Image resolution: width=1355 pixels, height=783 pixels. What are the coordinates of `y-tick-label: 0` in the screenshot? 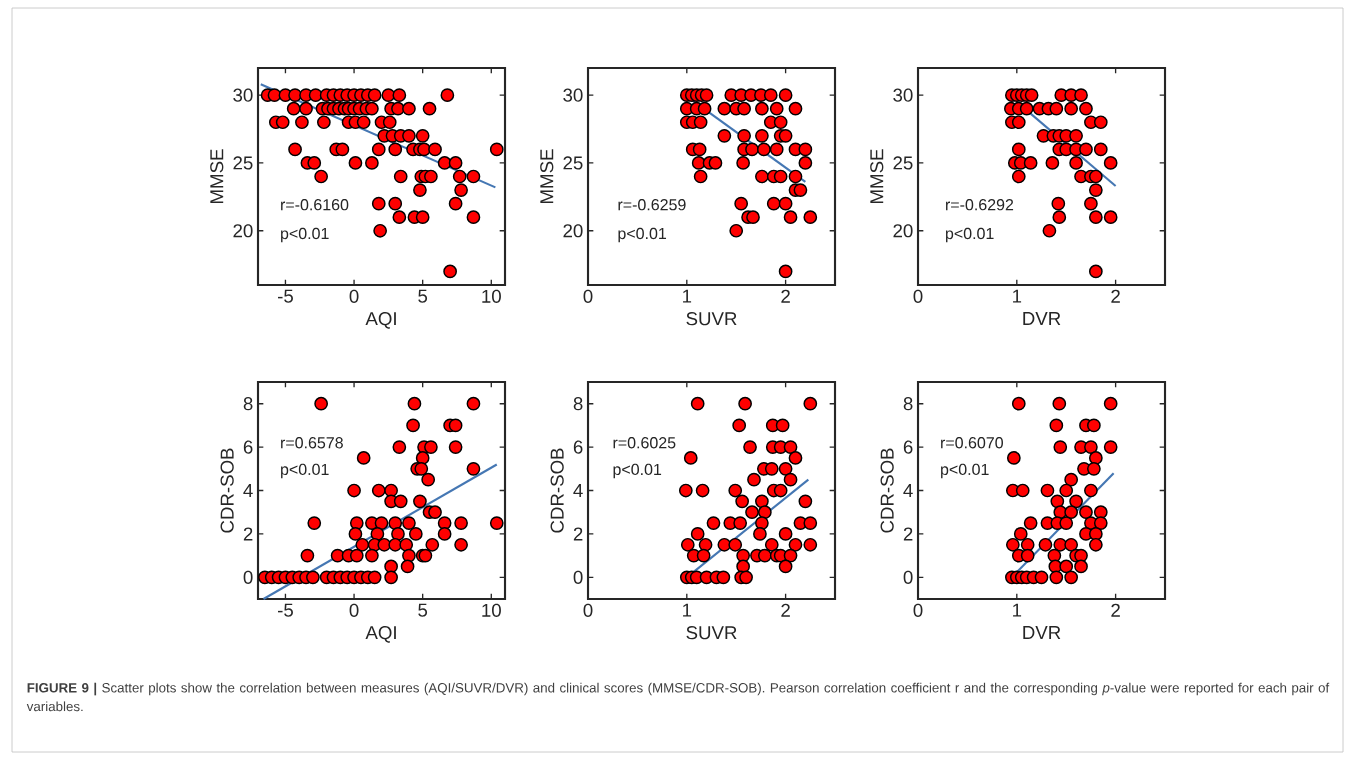 It's located at (248, 577).